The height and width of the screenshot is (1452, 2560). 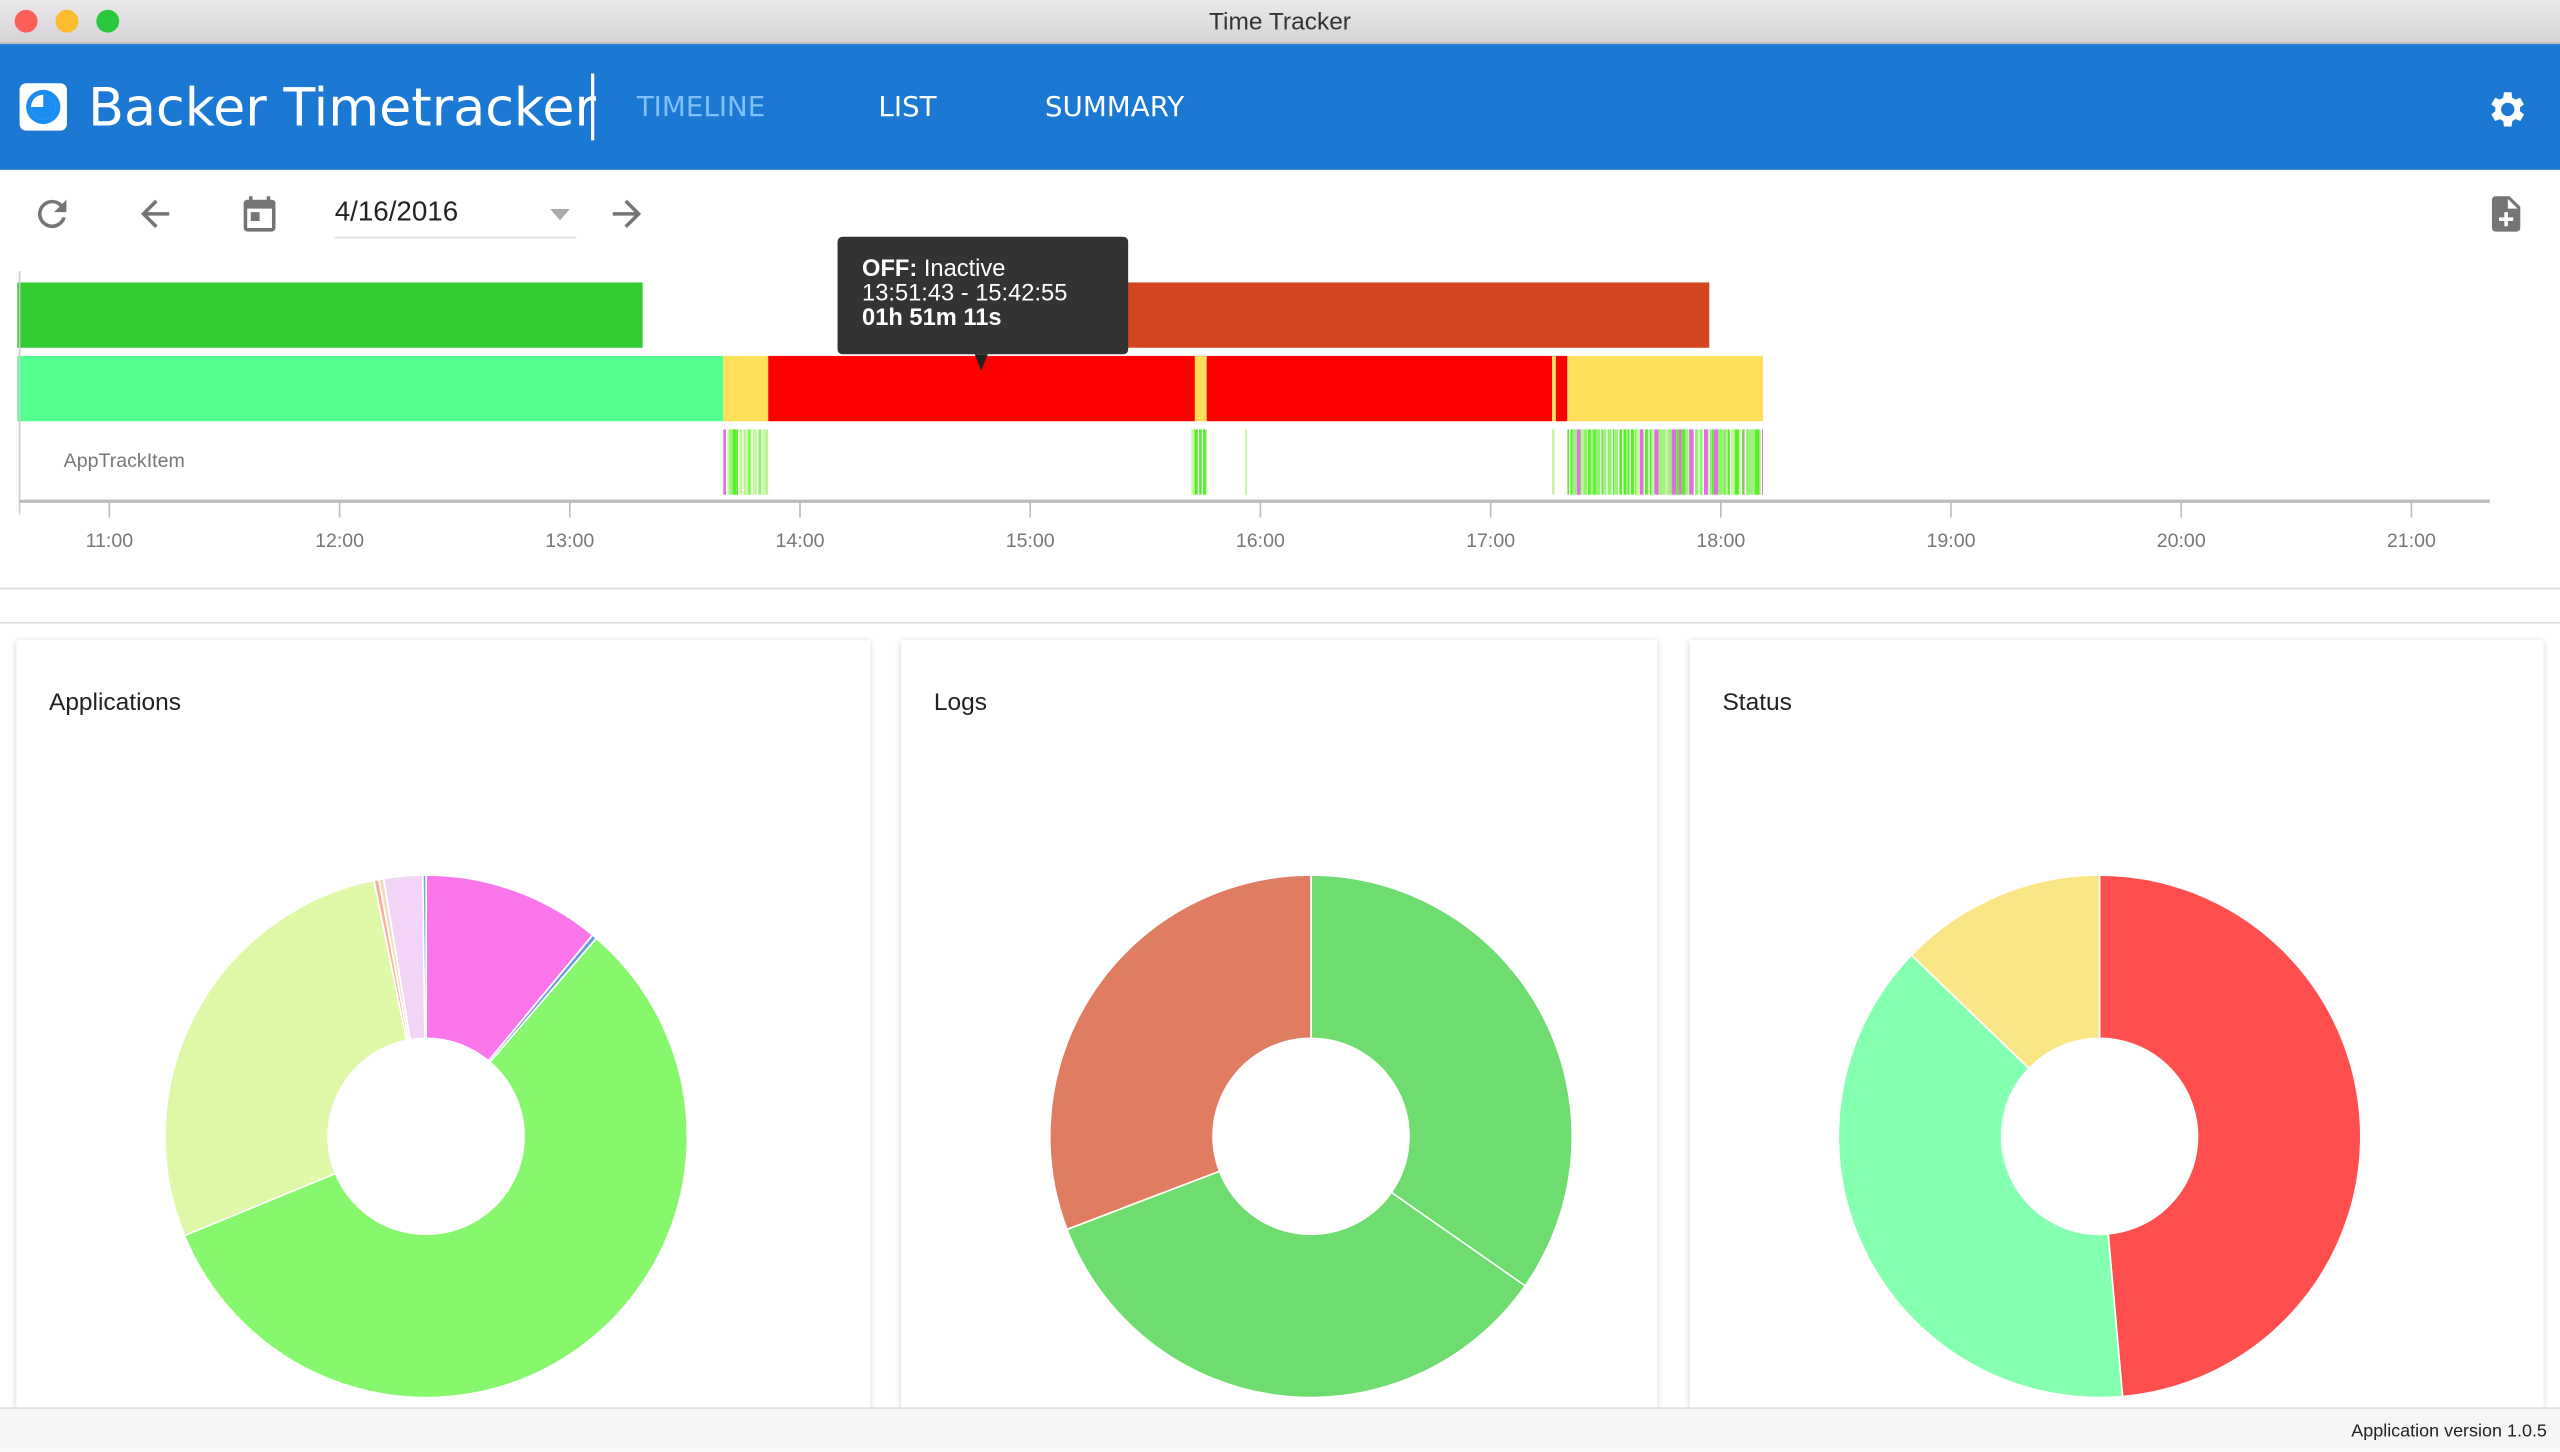 I want to click on date-picker: 4/16/2016, so click(x=455, y=214).